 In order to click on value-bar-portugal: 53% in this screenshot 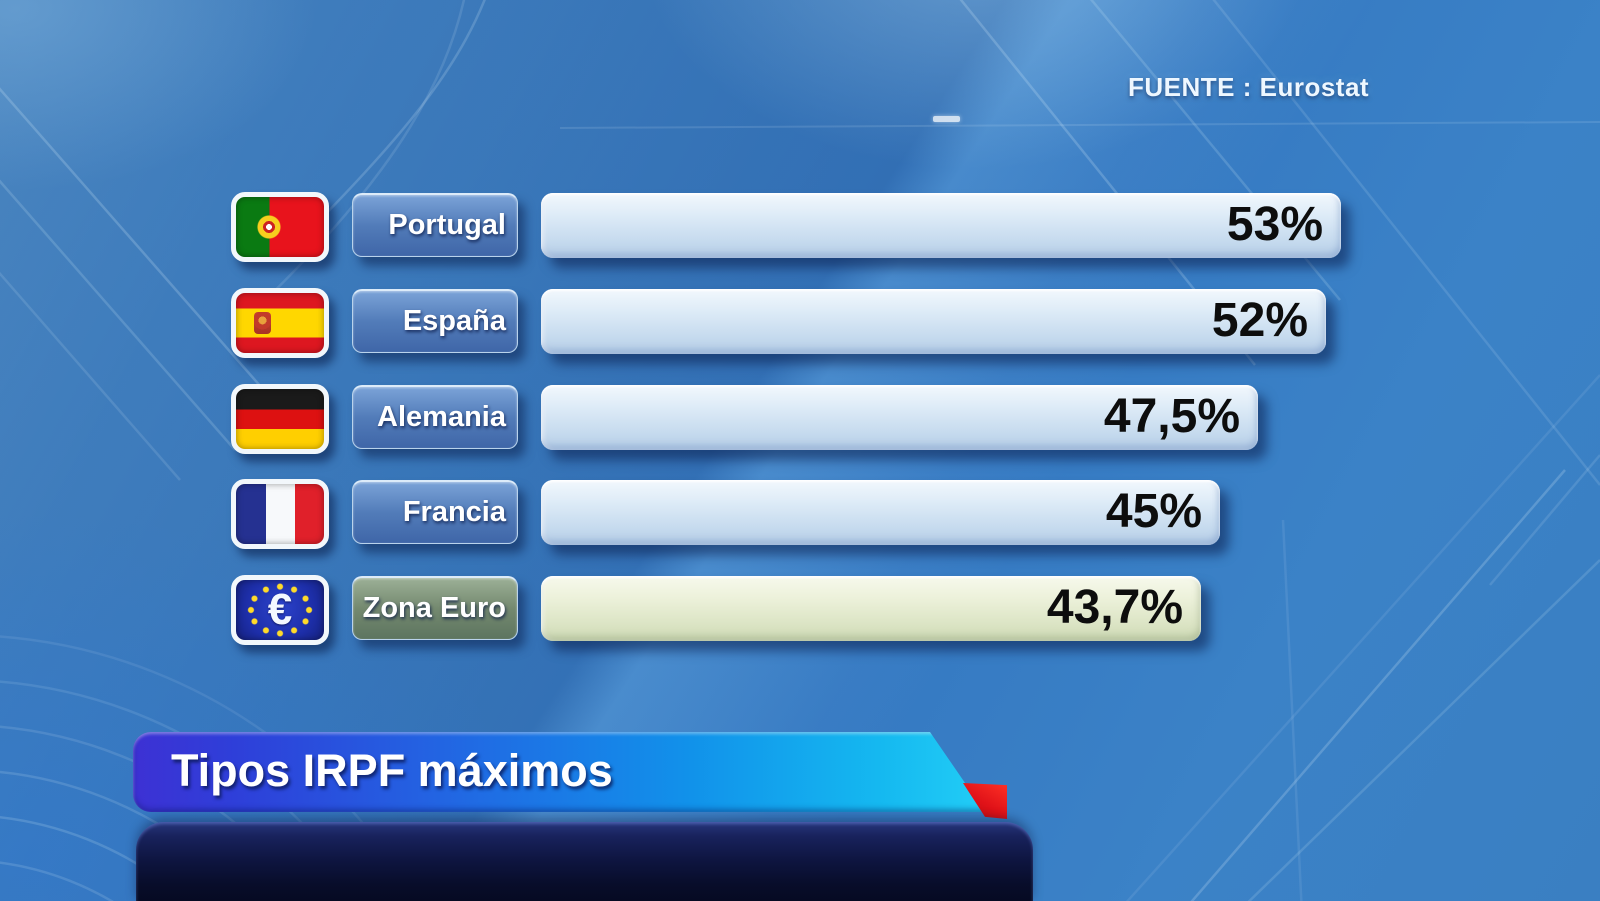, I will do `click(941, 225)`.